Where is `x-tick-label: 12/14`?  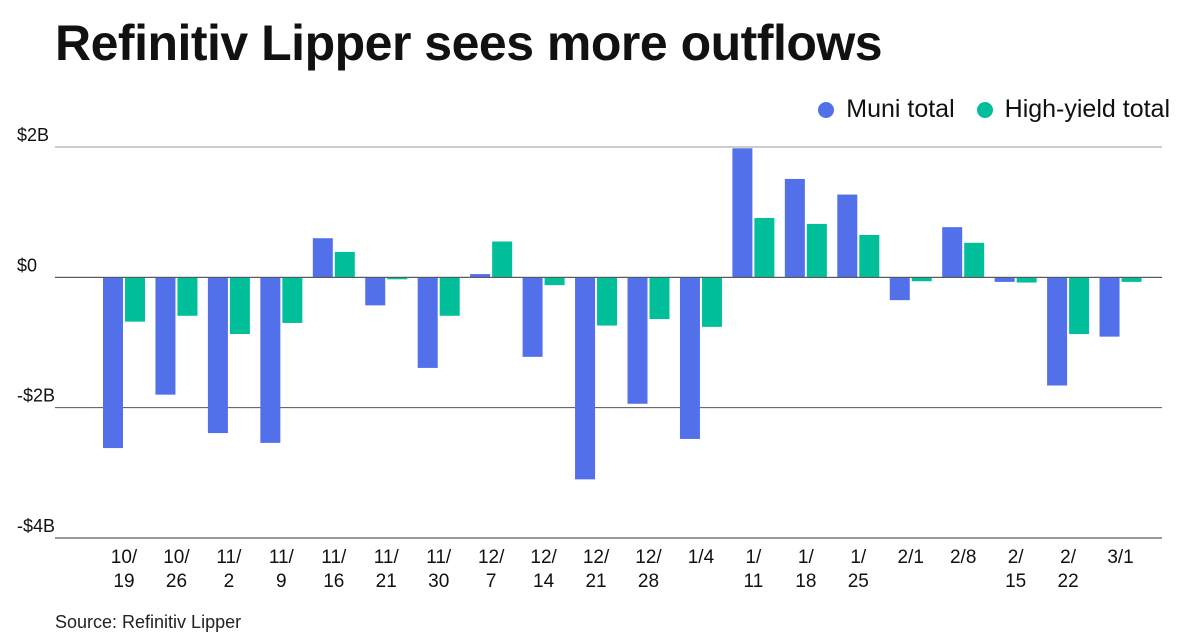
x-tick-label: 12/14 is located at coordinates (543, 569).